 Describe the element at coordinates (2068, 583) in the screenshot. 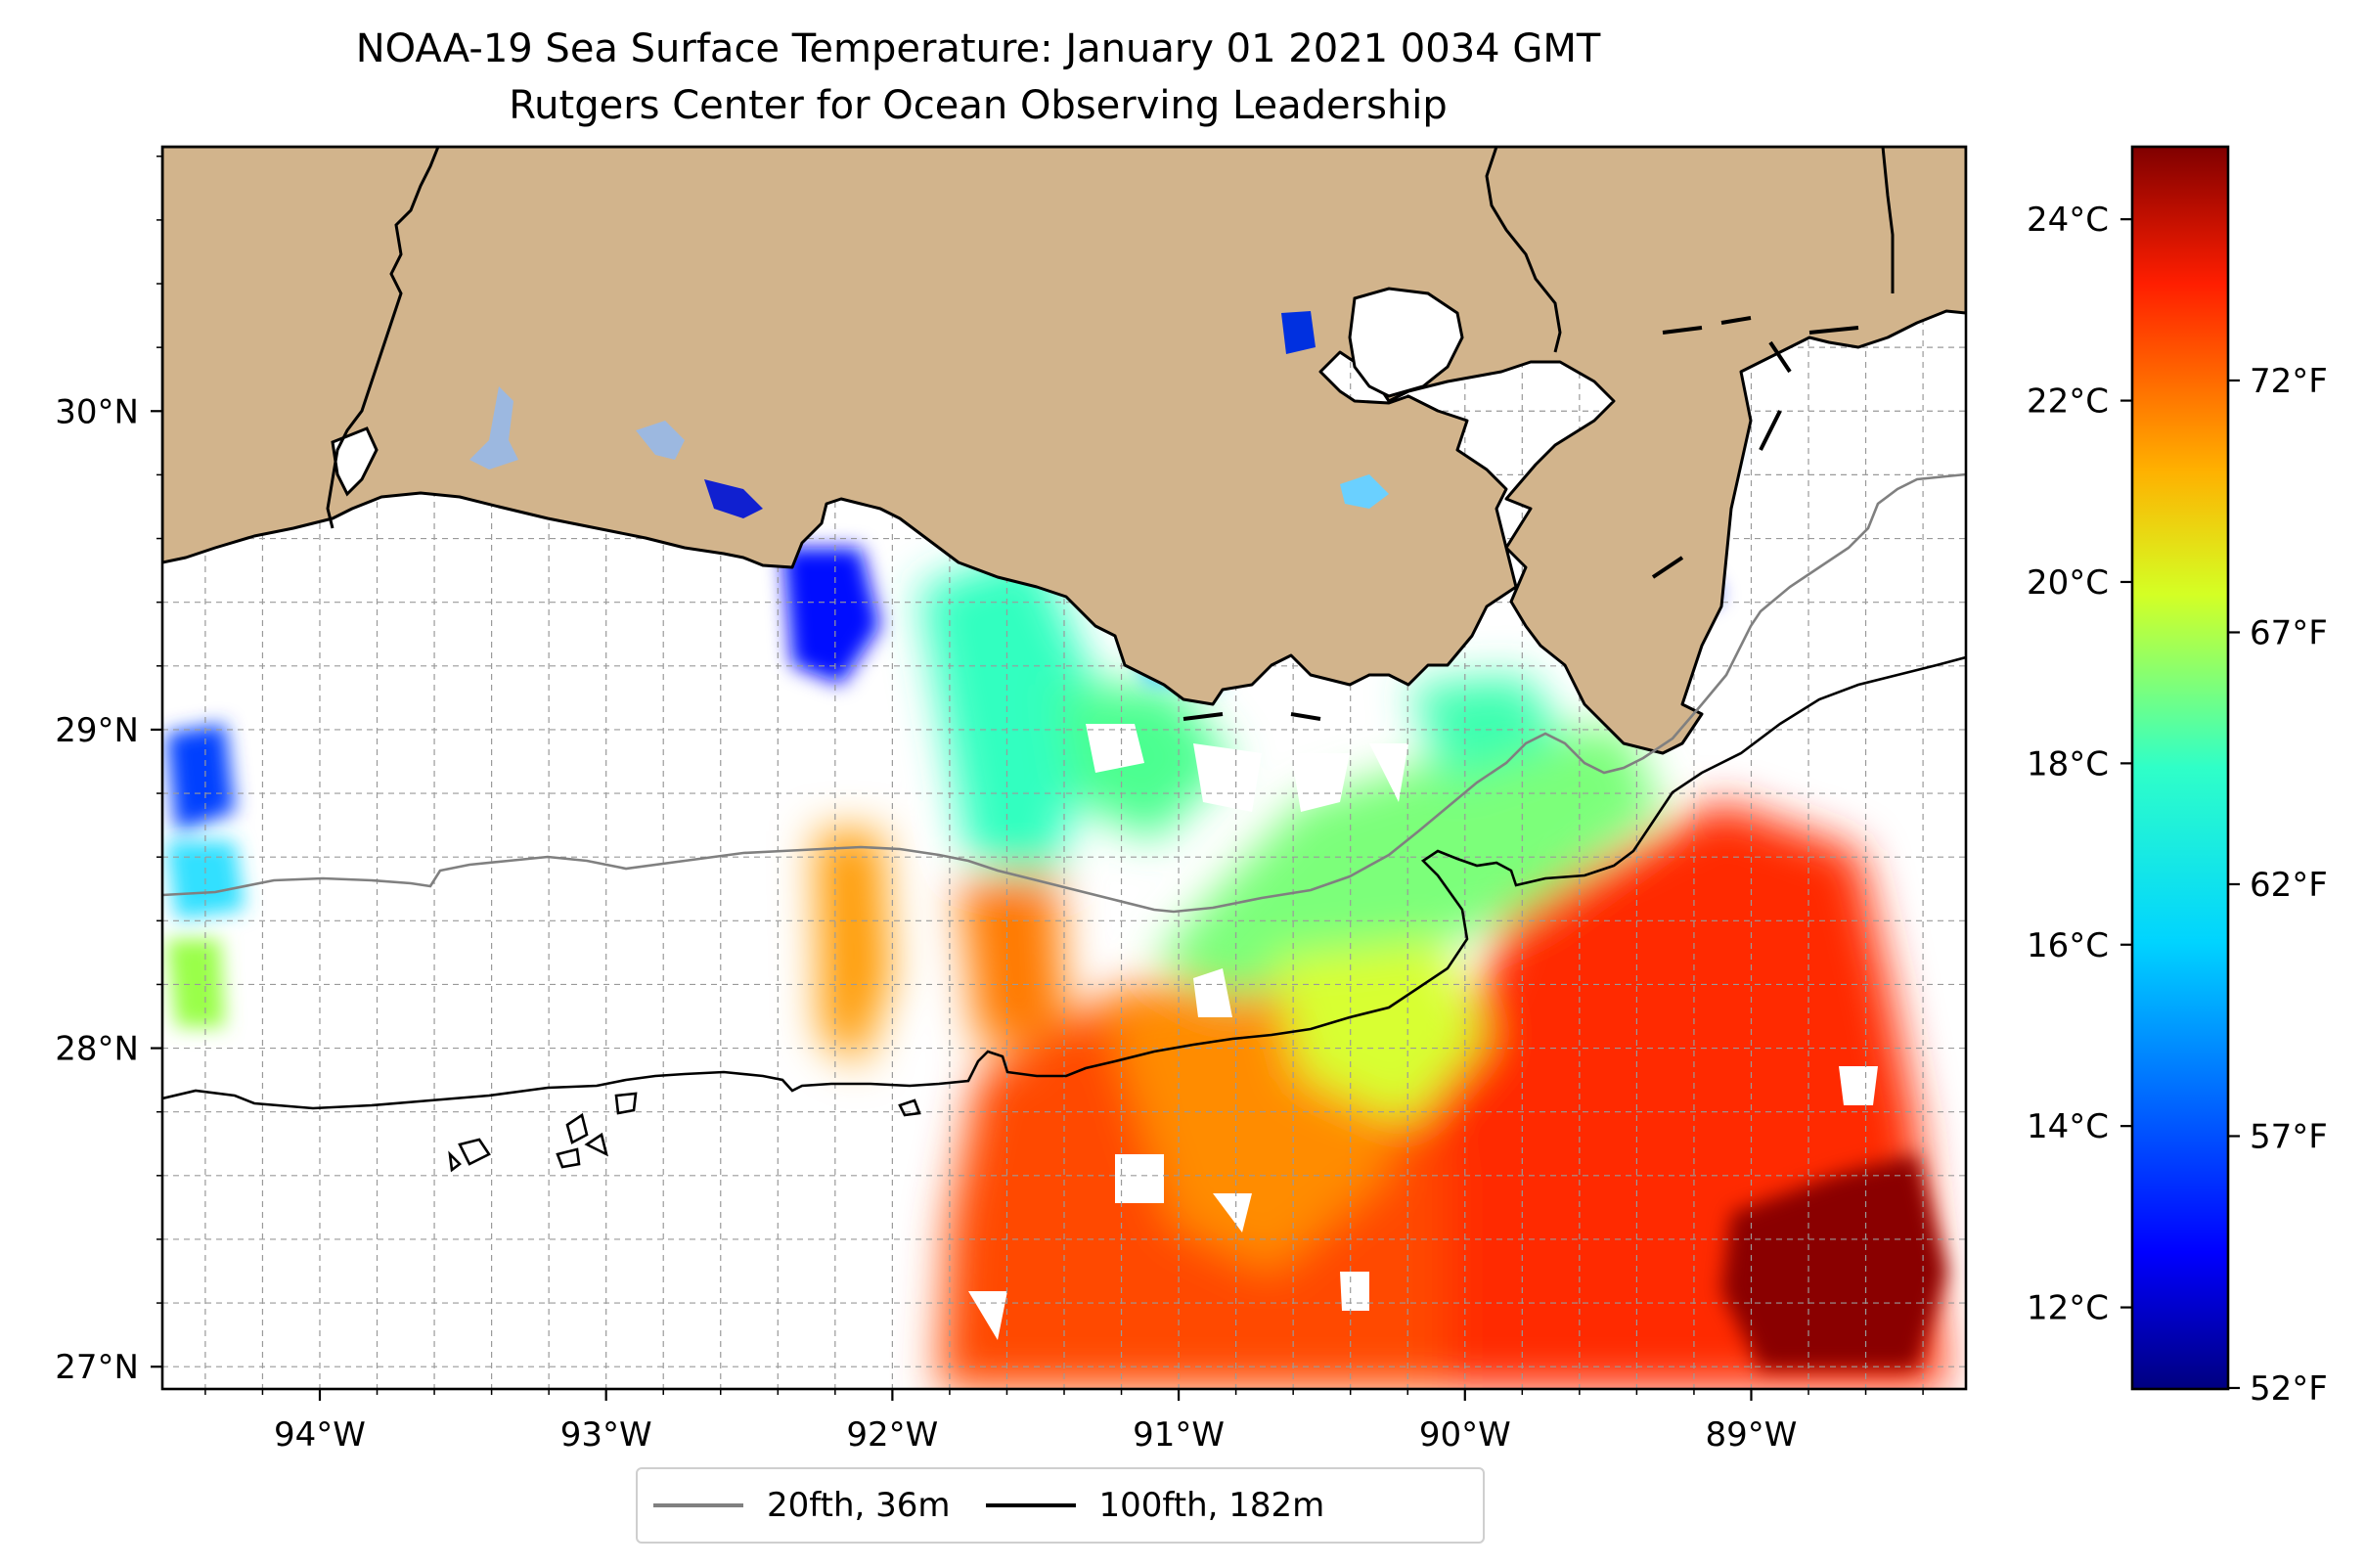

I see `celsius-tick-label: 20°C` at that location.